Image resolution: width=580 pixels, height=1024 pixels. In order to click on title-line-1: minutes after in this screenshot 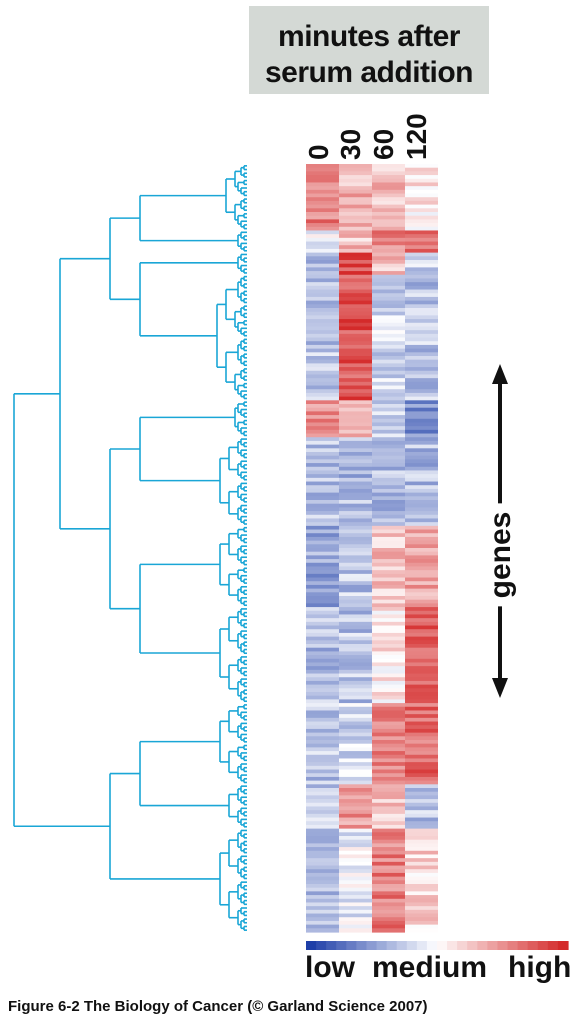, I will do `click(369, 36)`.